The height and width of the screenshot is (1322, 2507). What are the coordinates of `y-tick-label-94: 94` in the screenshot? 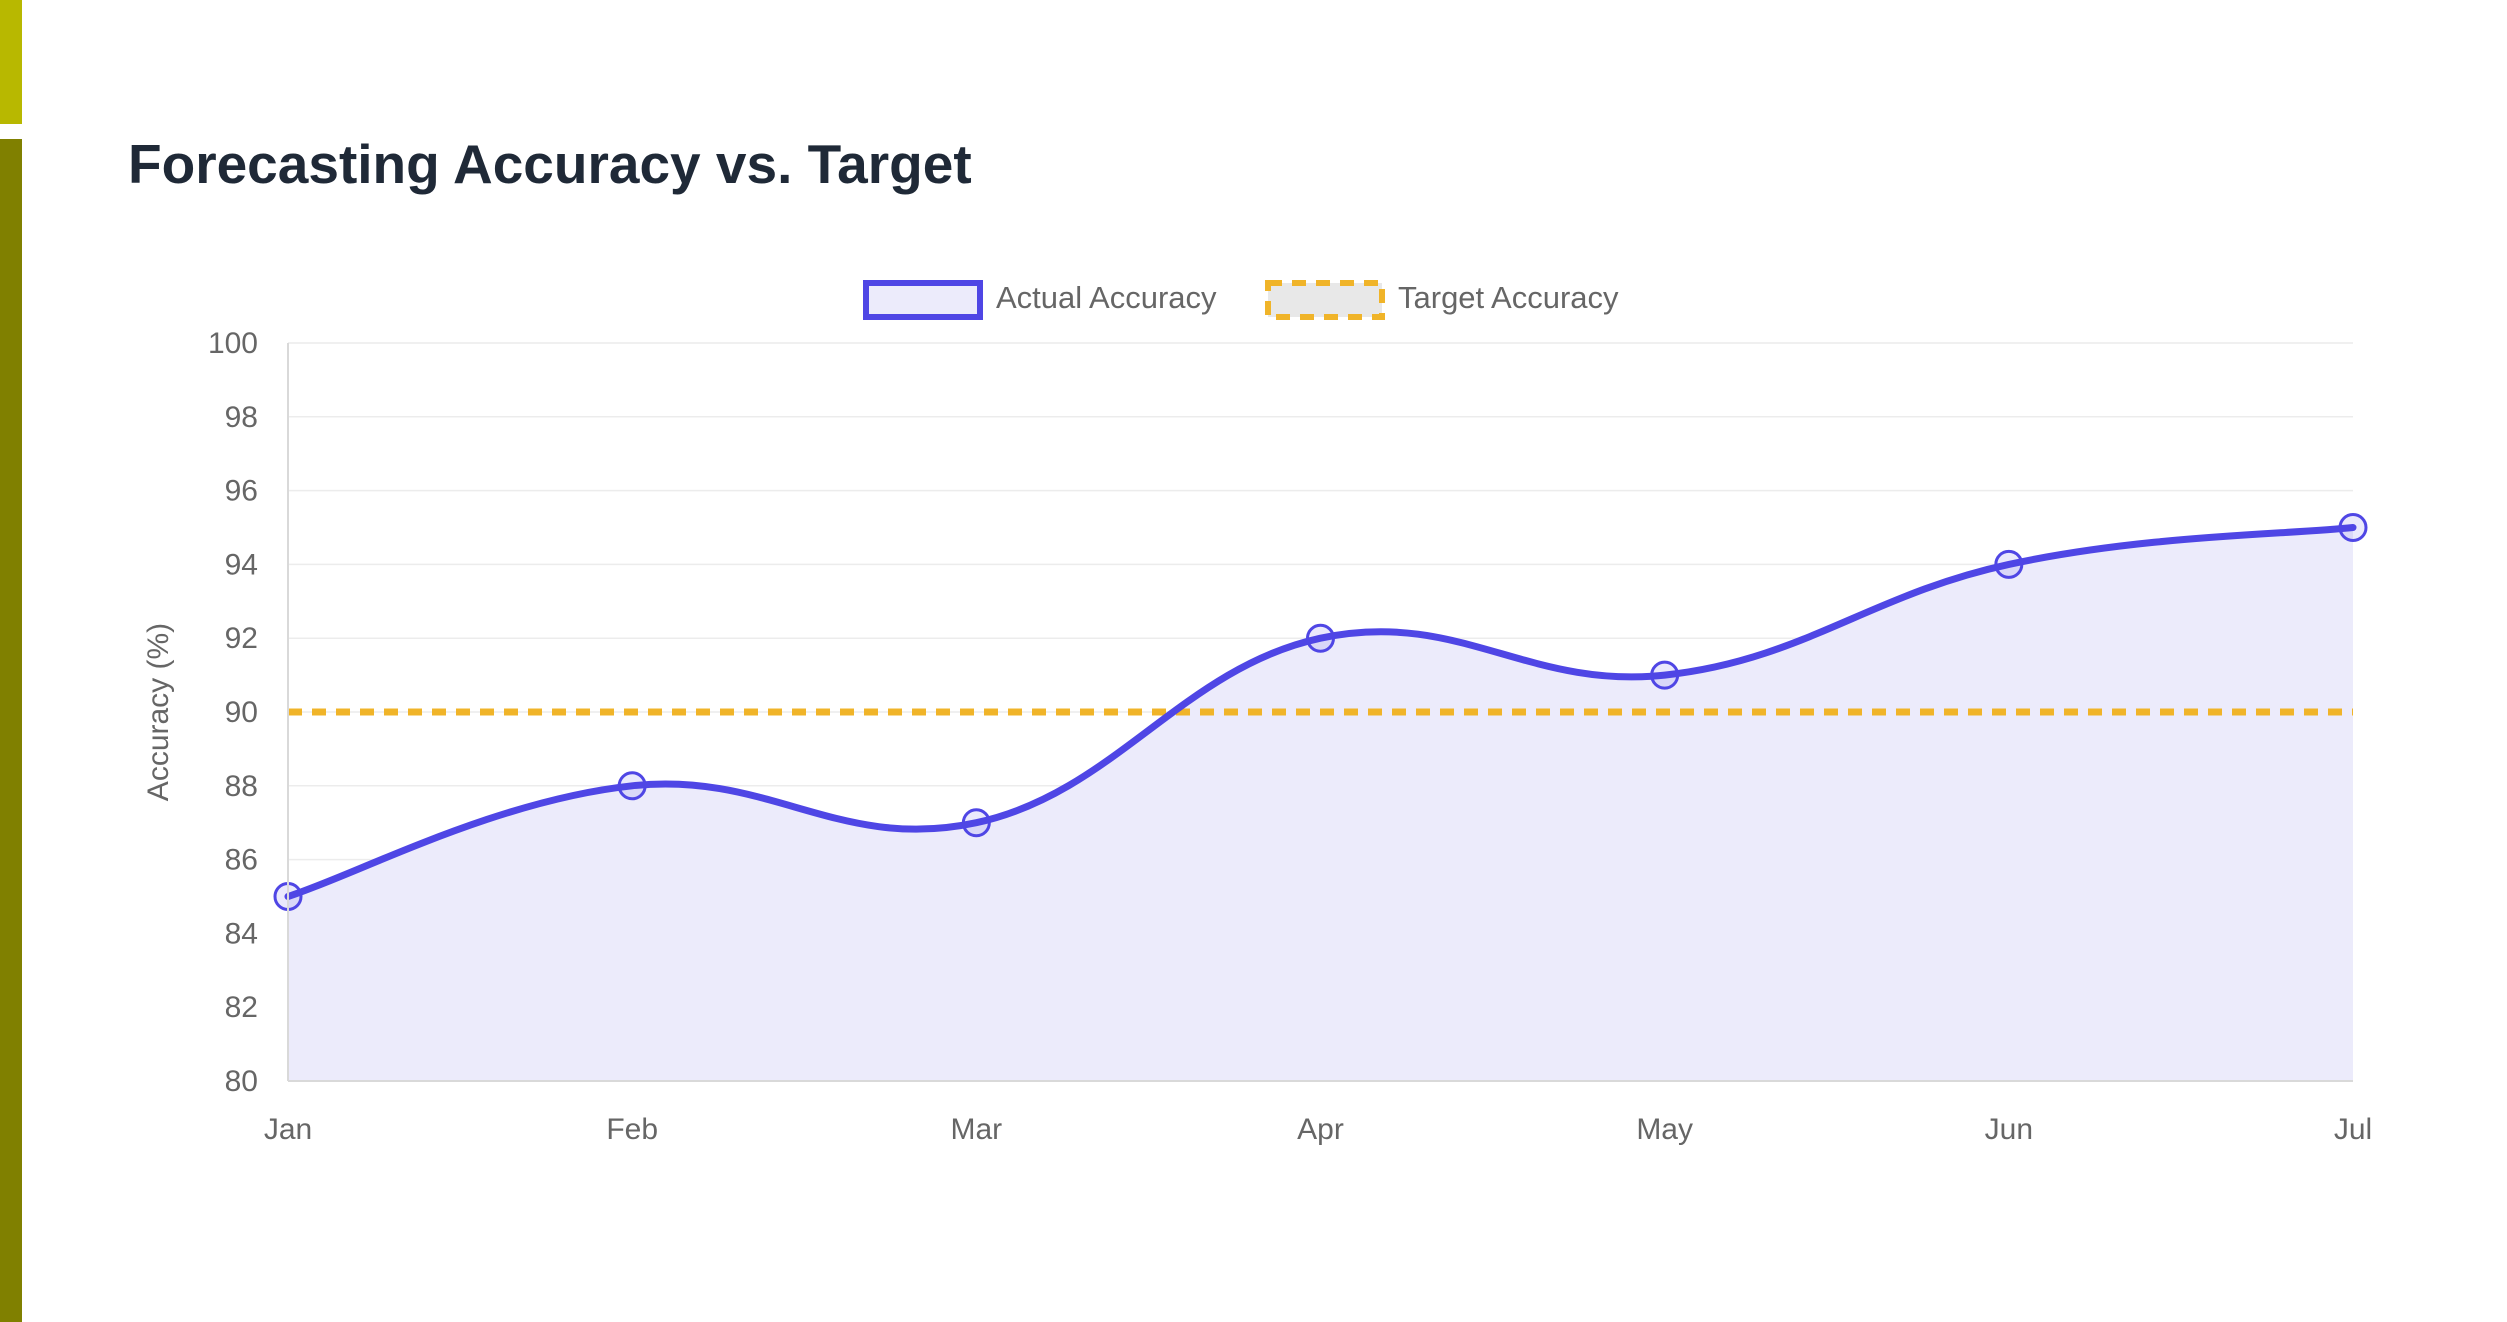 It's located at (241, 564).